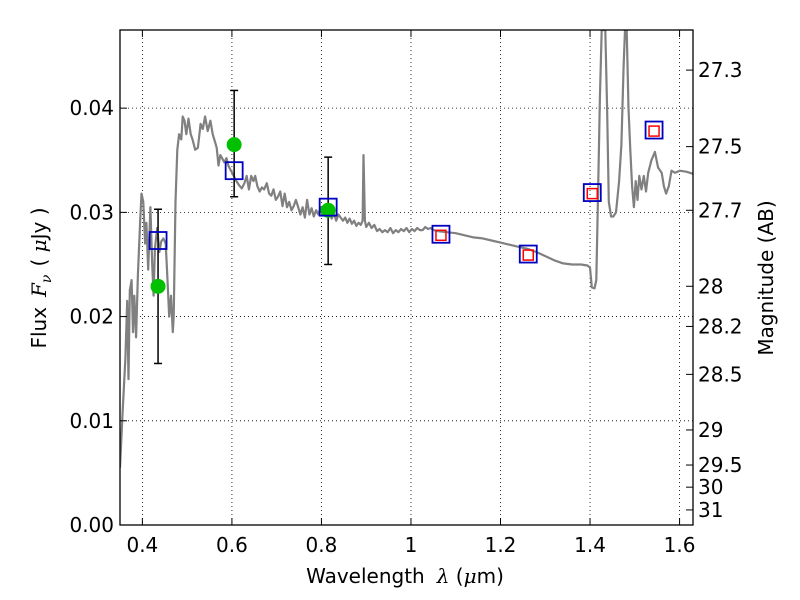 This screenshot has height=600, width=800. Describe the element at coordinates (720, 210) in the screenshot. I see `y2-tick-label: 27.7` at that location.